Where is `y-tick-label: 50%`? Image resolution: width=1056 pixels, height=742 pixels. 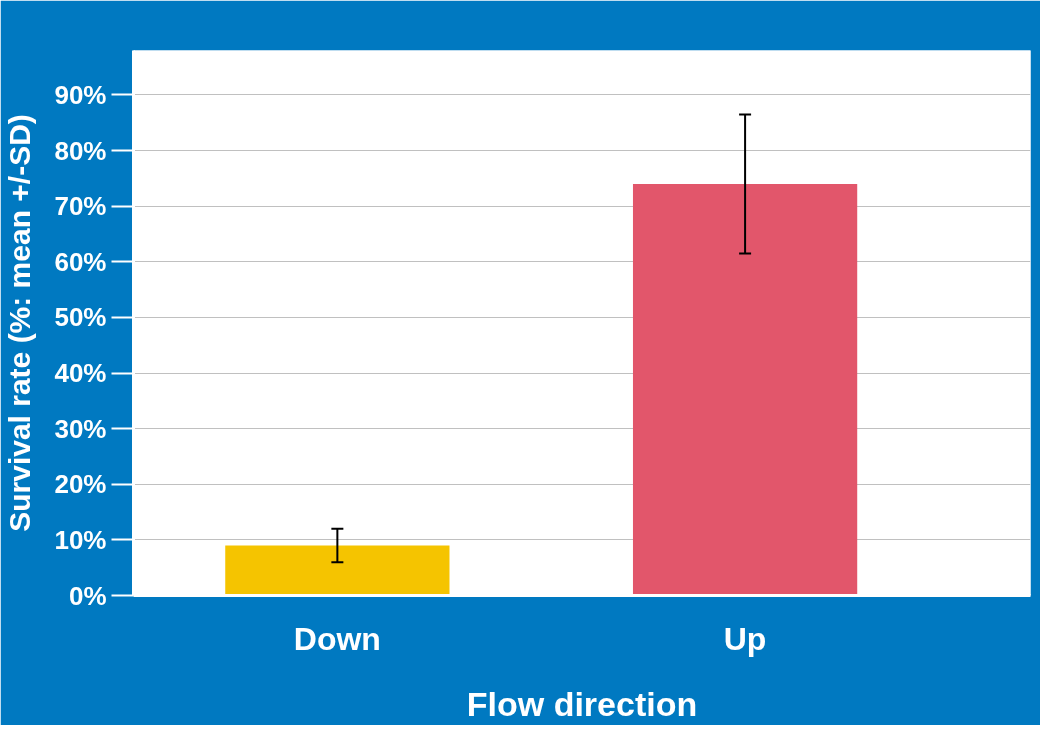 y-tick-label: 50% is located at coordinates (80, 317).